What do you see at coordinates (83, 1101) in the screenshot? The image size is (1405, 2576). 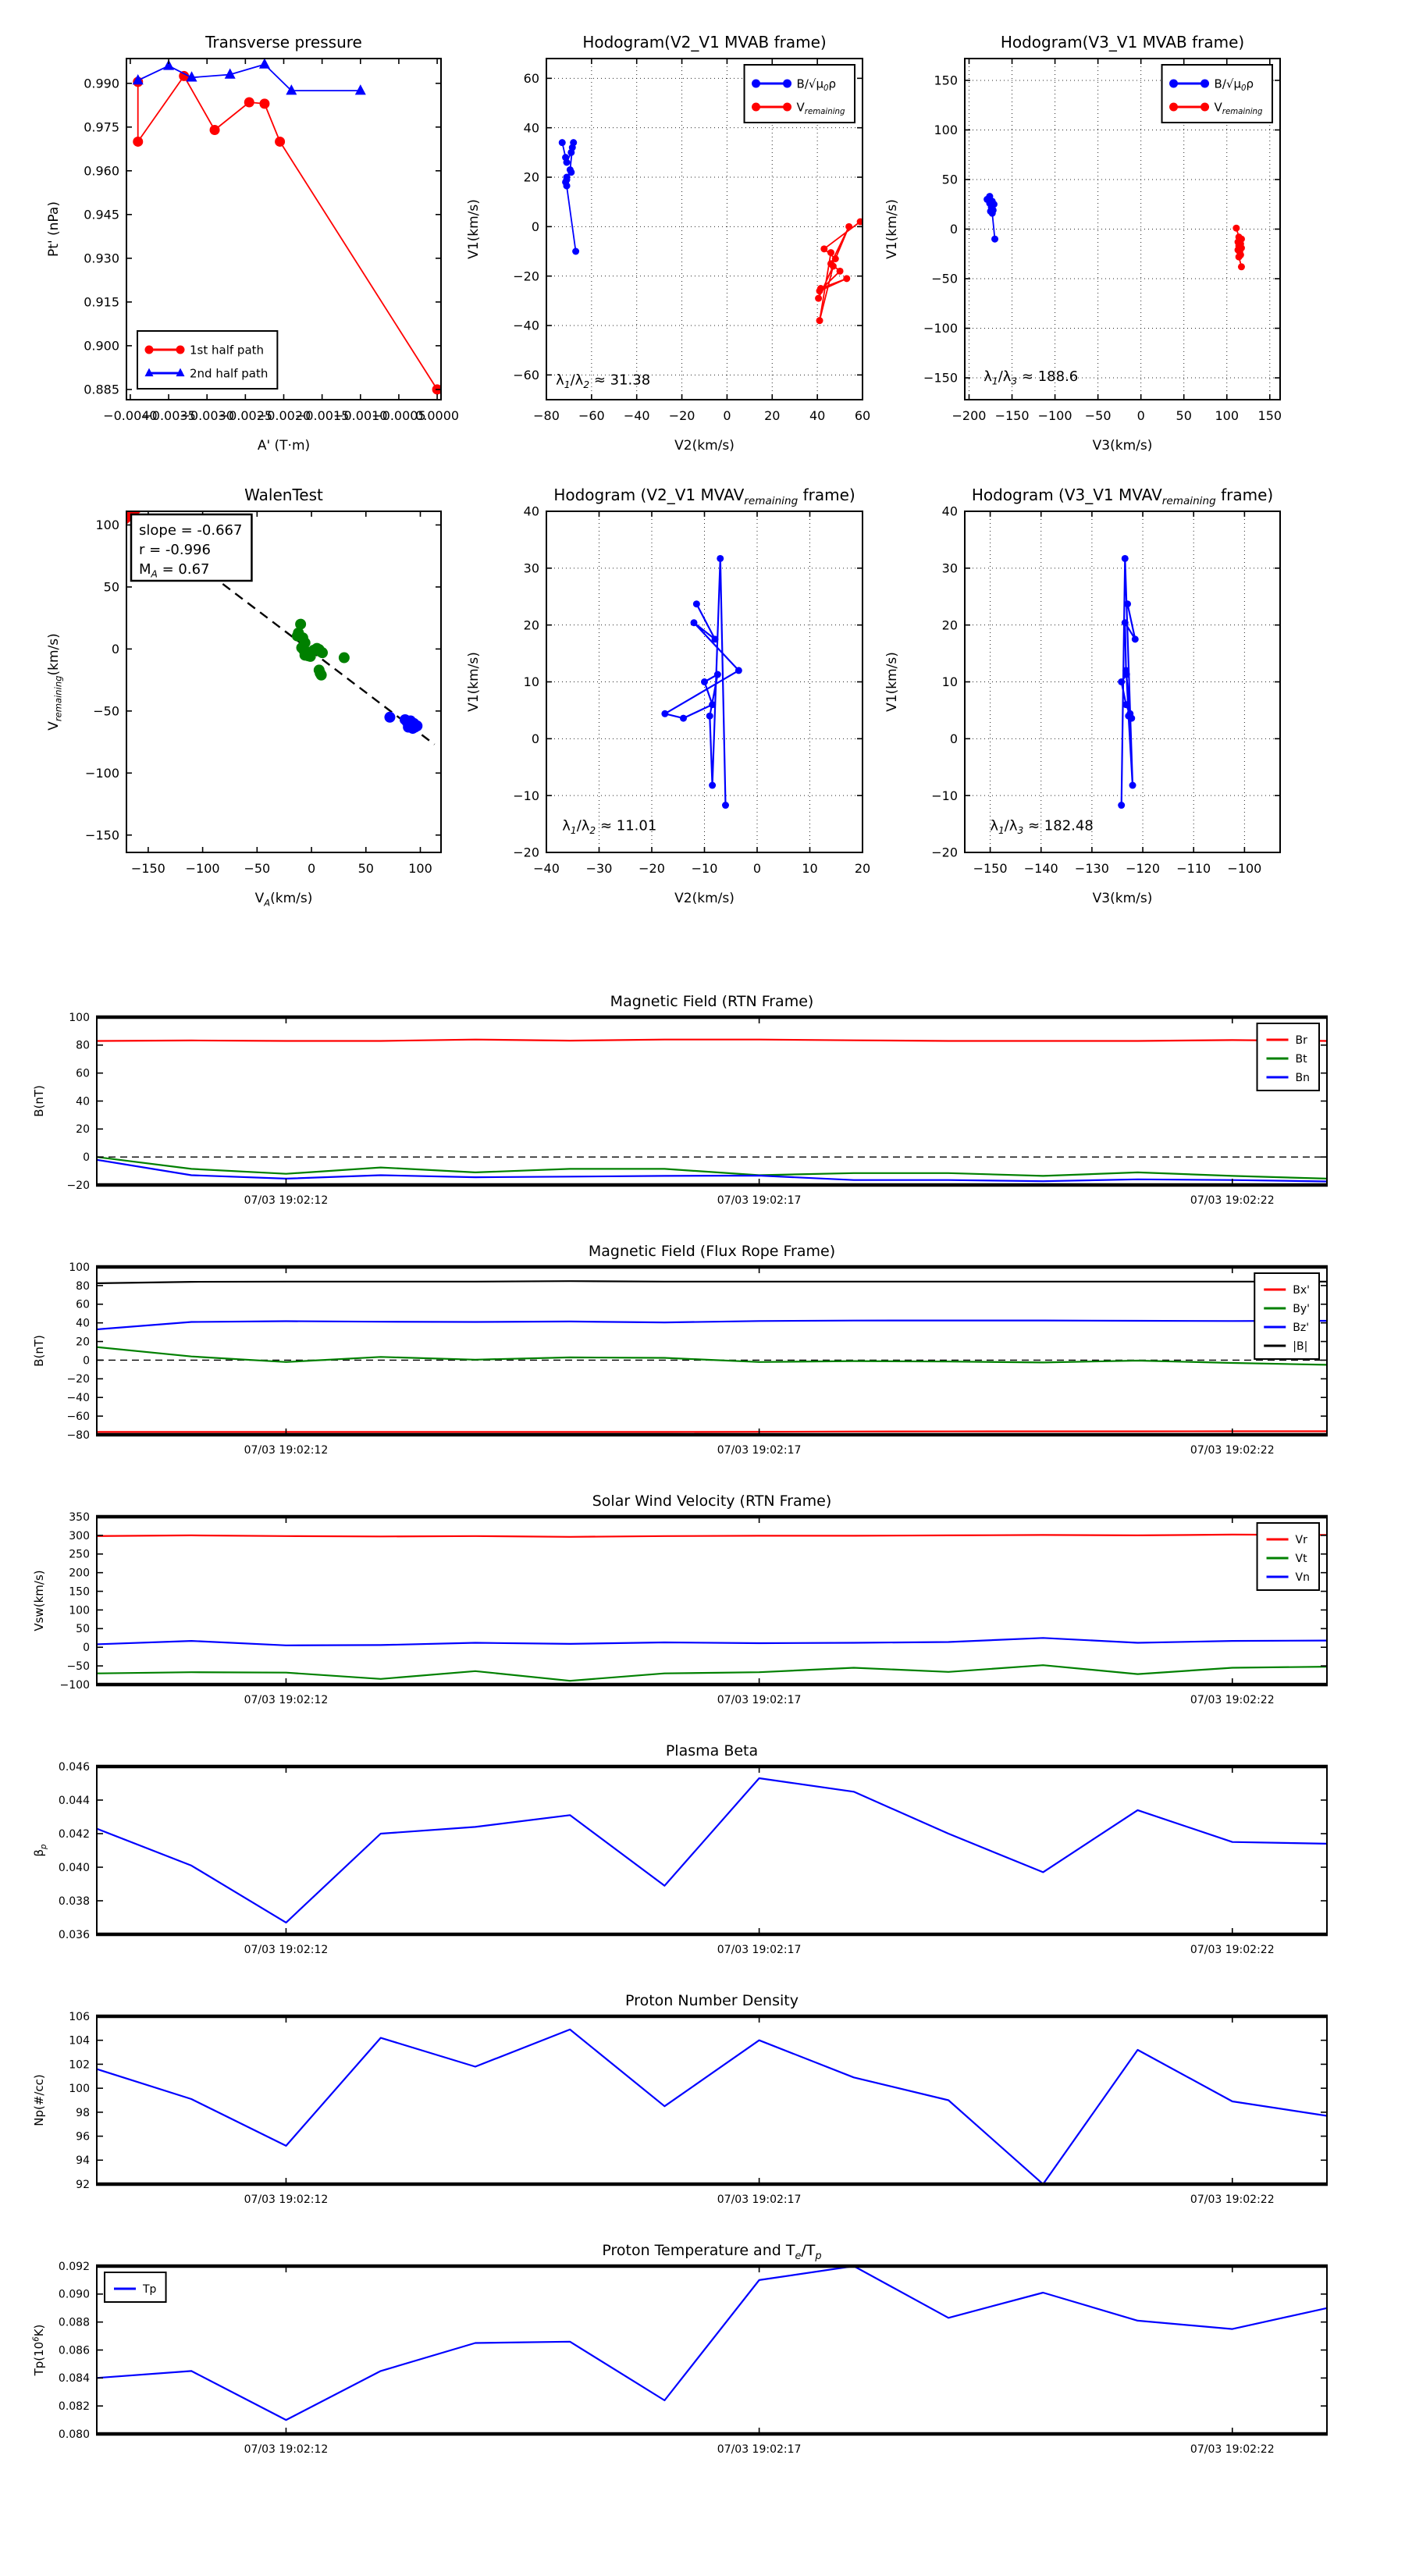 I see `y-tick-label: 40` at bounding box center [83, 1101].